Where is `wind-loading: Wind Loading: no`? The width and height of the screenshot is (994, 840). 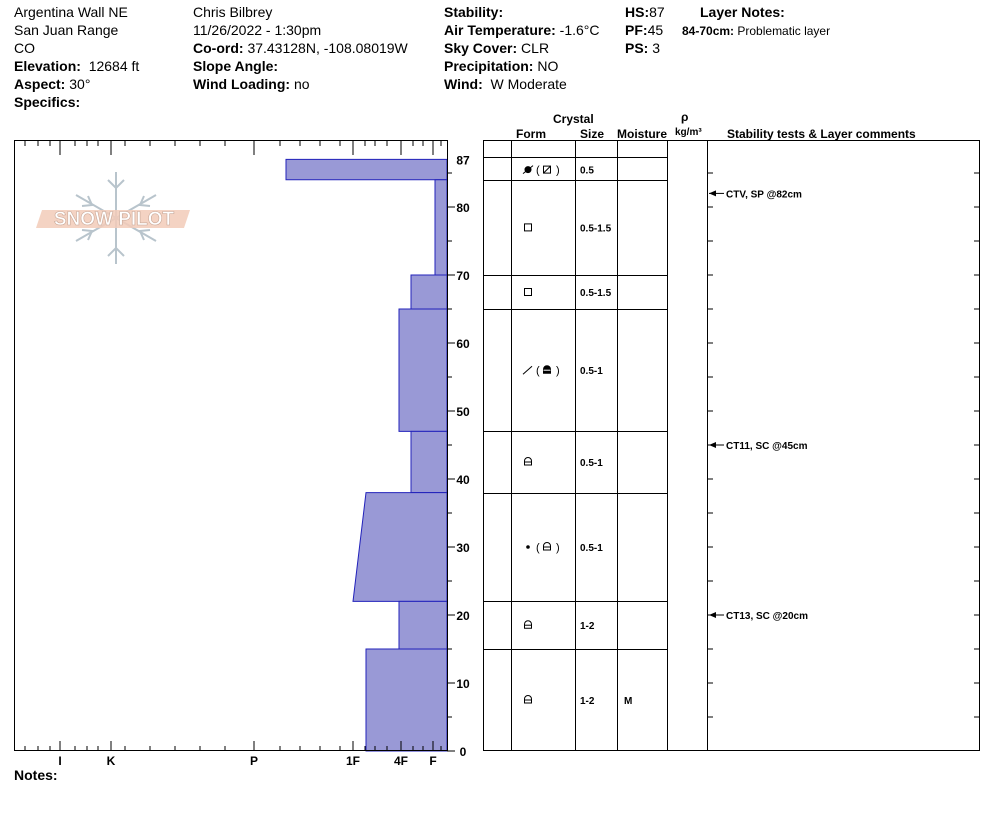 wind-loading: Wind Loading: no is located at coordinates (251, 84).